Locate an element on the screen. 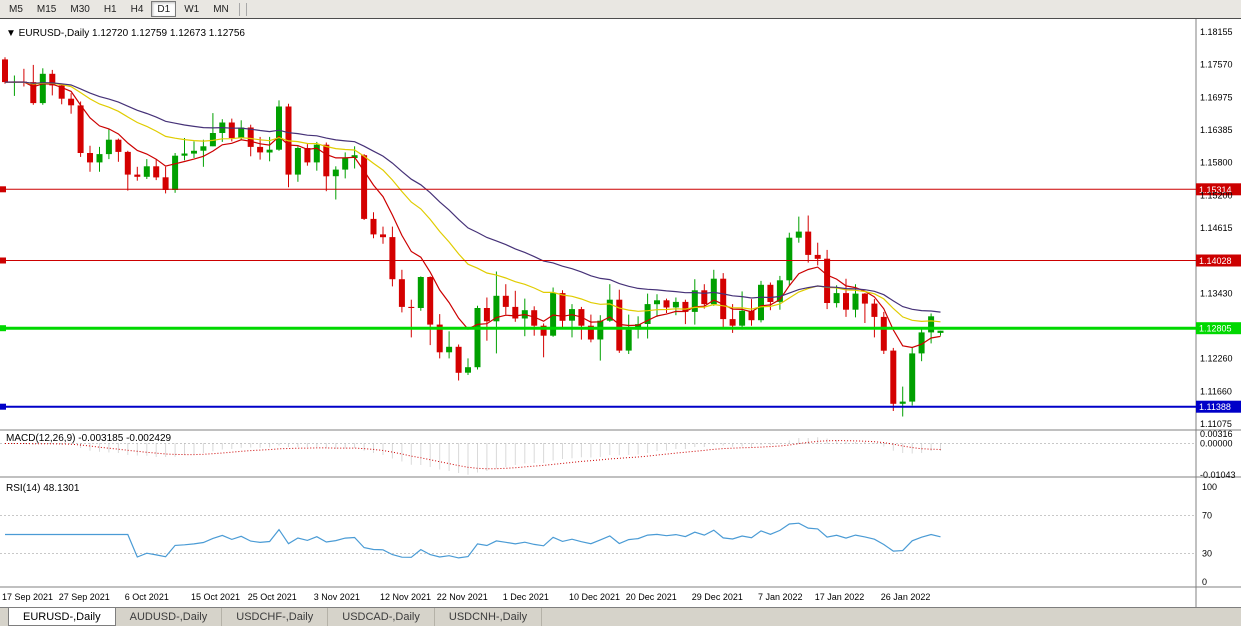  svg-text: 3 Nov 2021 is located at coordinates (337, 597).